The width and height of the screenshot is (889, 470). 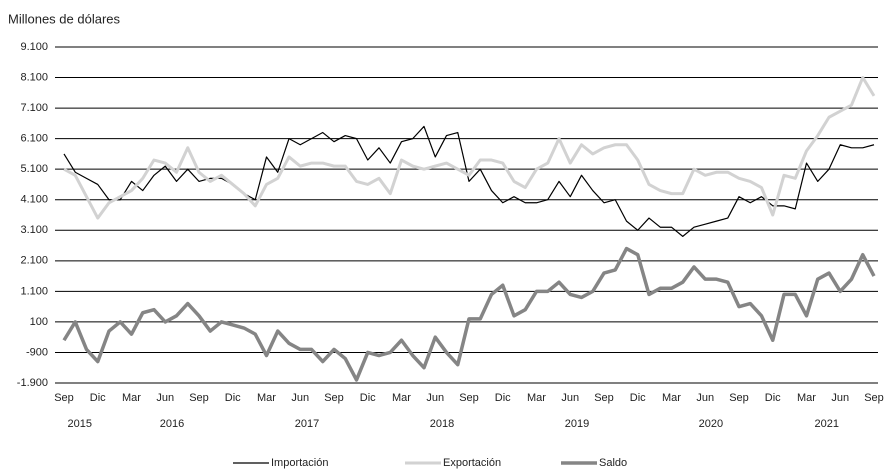 I want to click on y-tick-label: 3.100, so click(x=34, y=230).